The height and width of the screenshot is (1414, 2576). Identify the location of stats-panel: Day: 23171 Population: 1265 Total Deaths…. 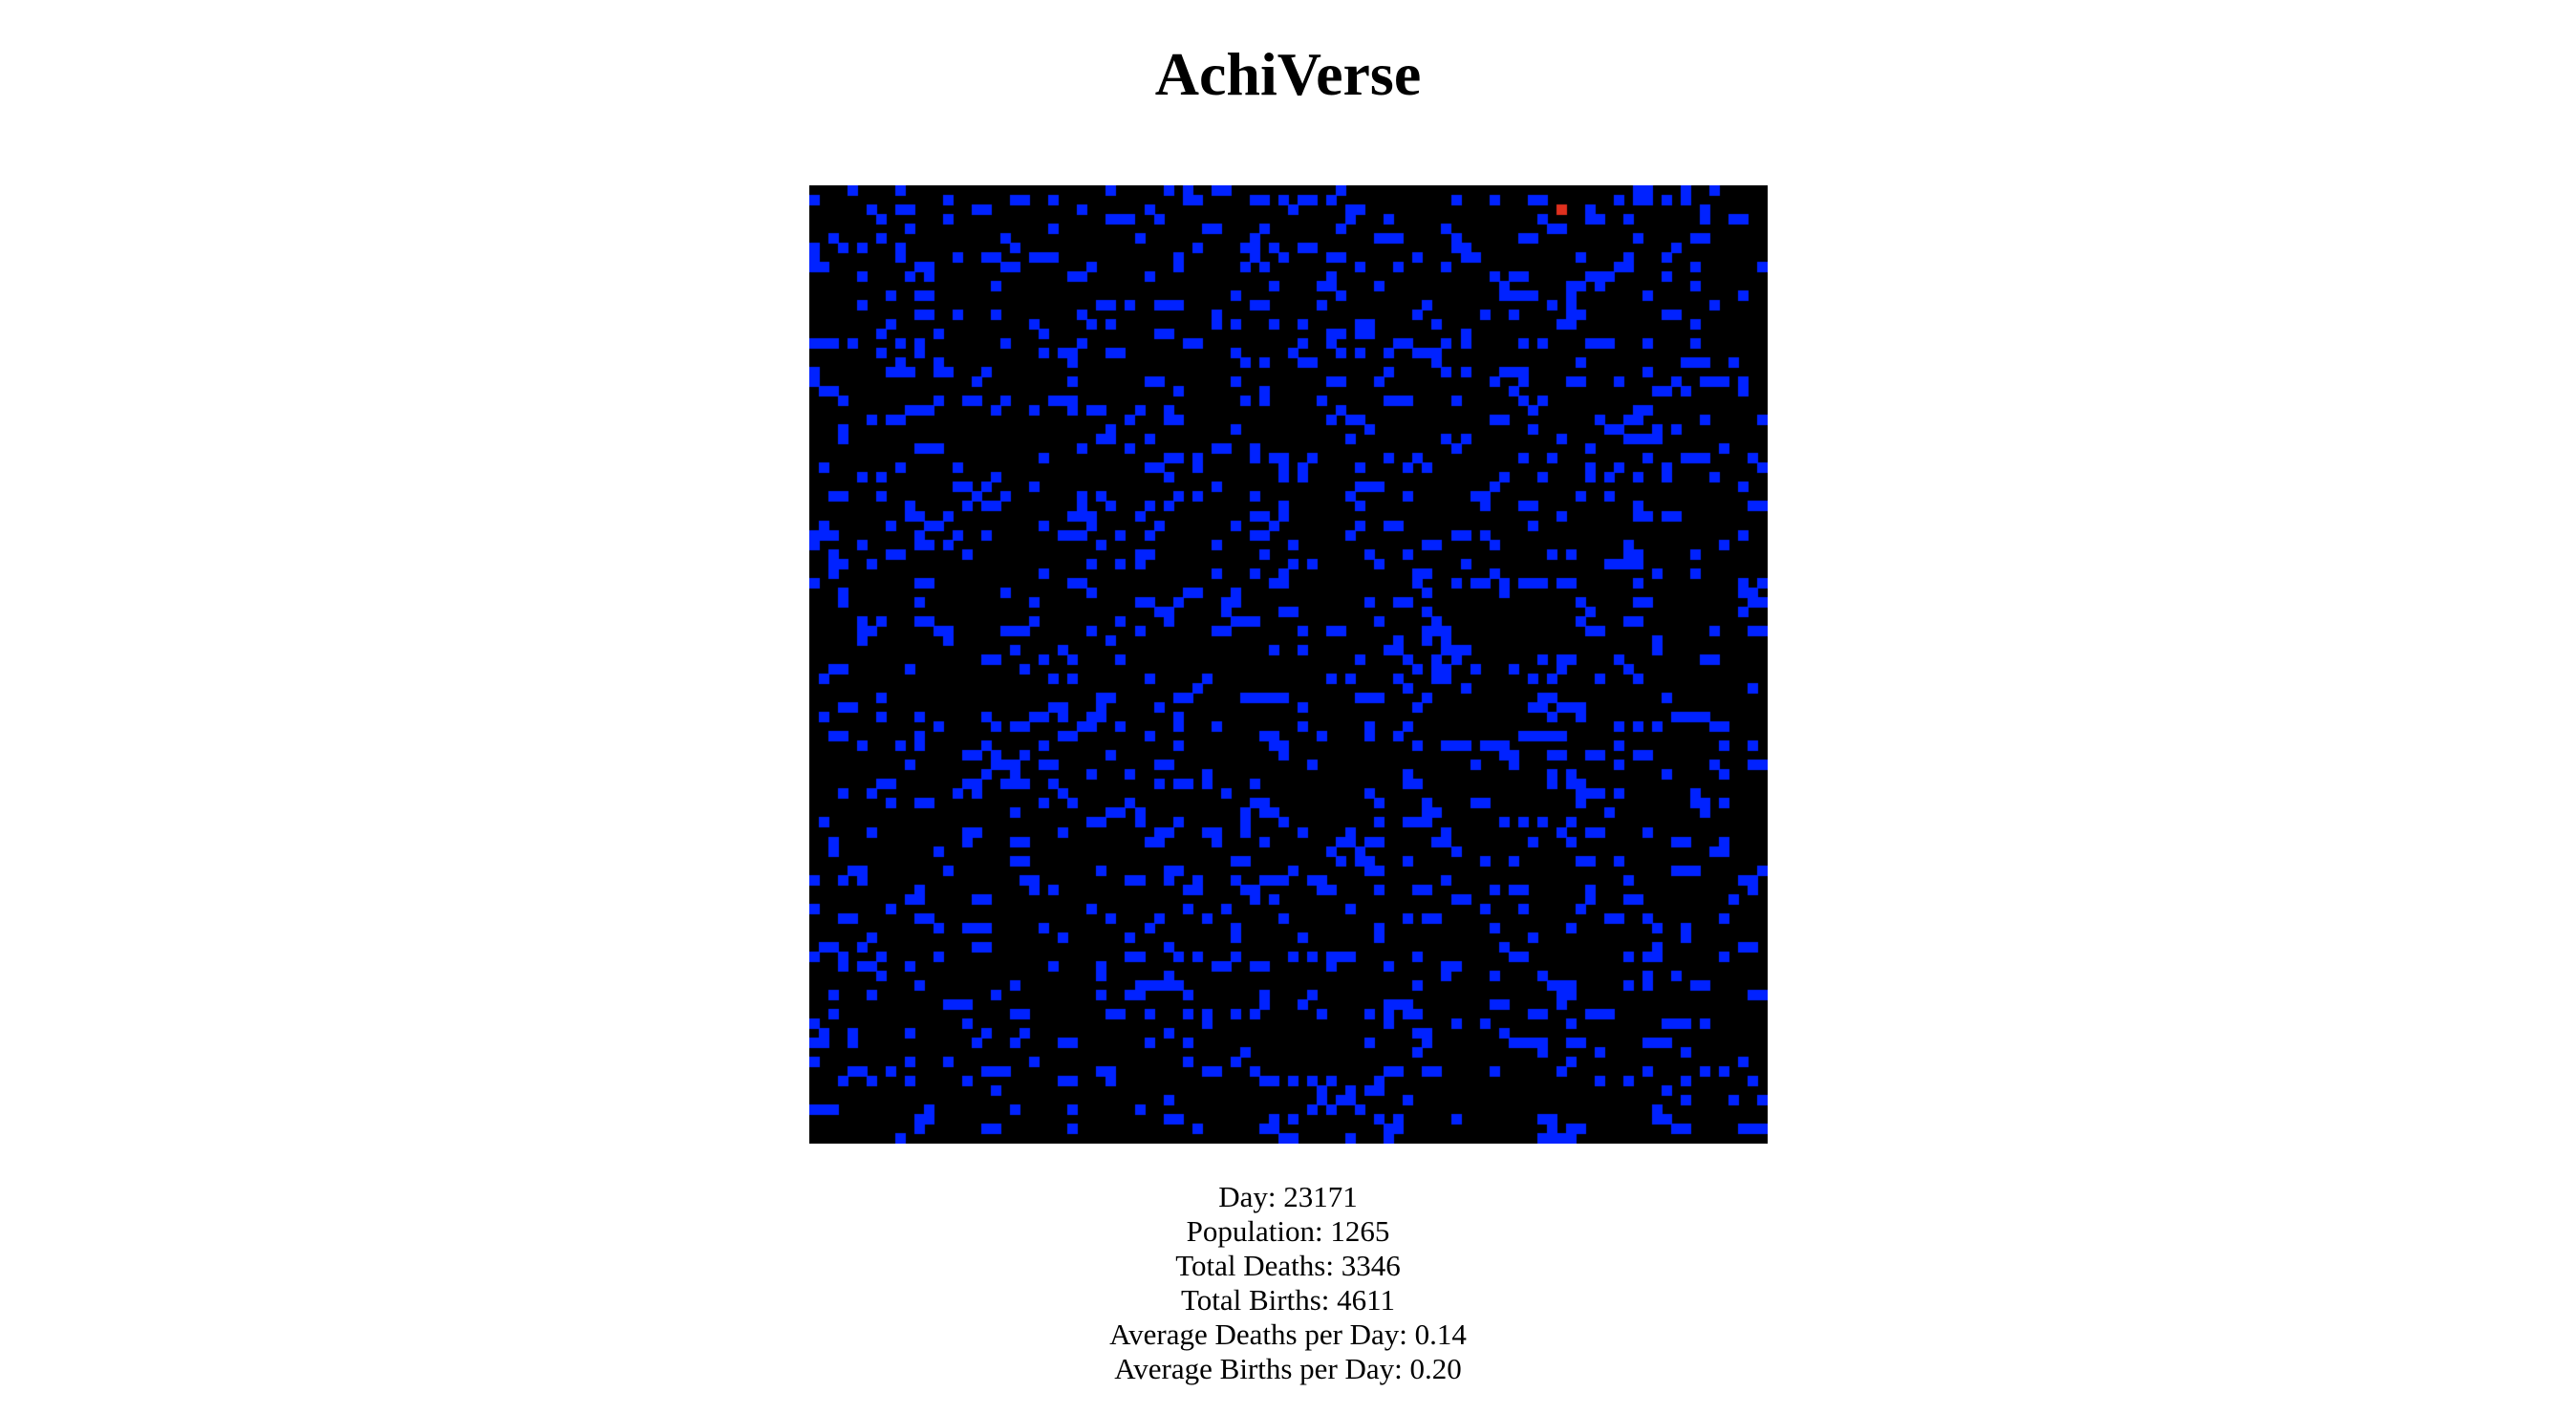
(1288, 1283).